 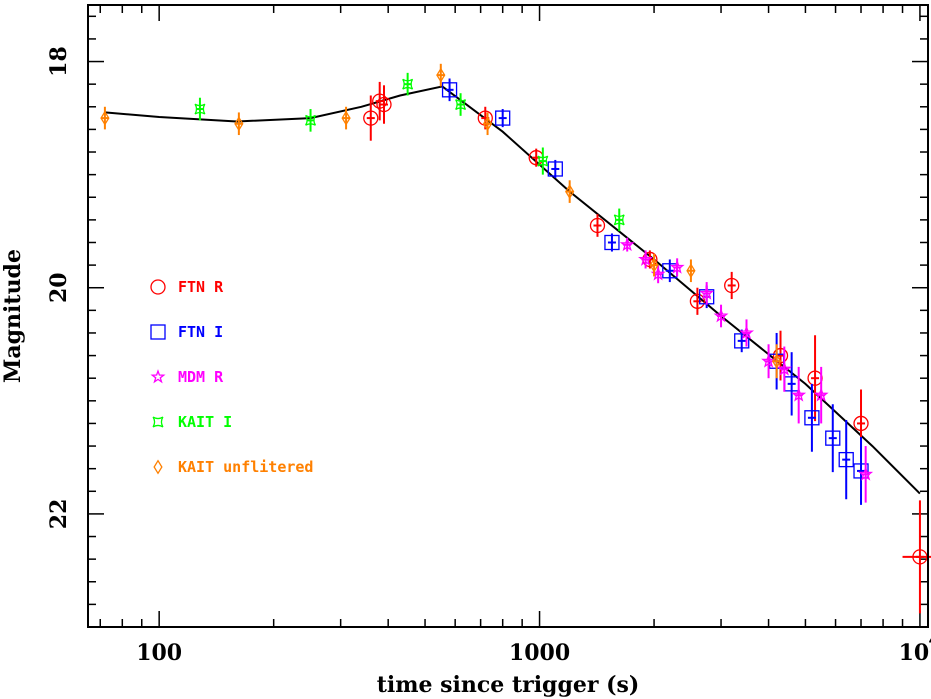 I want to click on legend-label: FTN I, so click(x=200, y=332).